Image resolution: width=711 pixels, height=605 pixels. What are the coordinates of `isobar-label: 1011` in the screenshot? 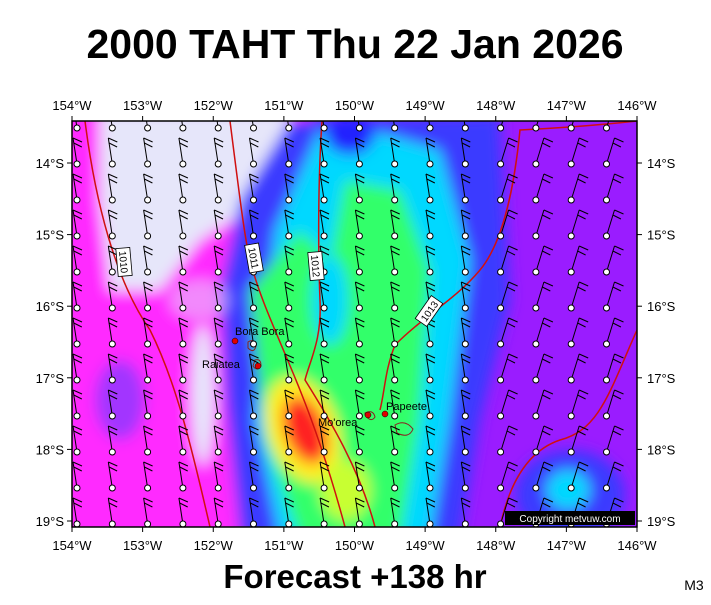 It's located at (254, 258).